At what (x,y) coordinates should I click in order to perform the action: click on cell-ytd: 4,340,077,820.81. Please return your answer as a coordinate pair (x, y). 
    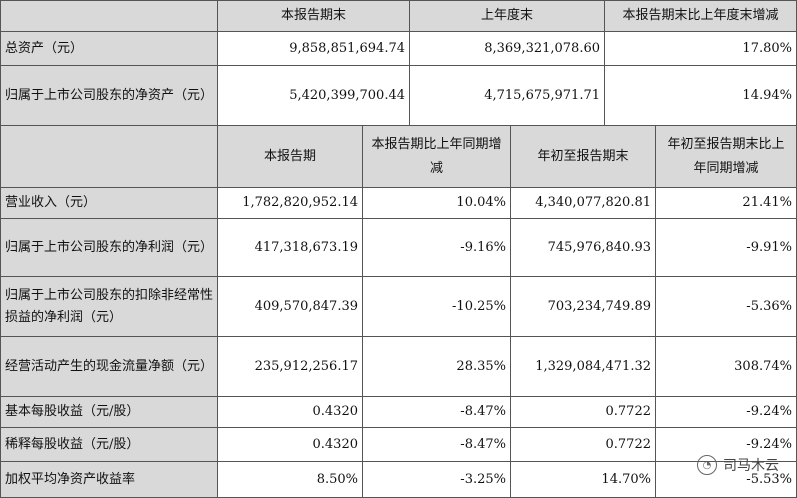
    Looking at the image, I should click on (583, 203).